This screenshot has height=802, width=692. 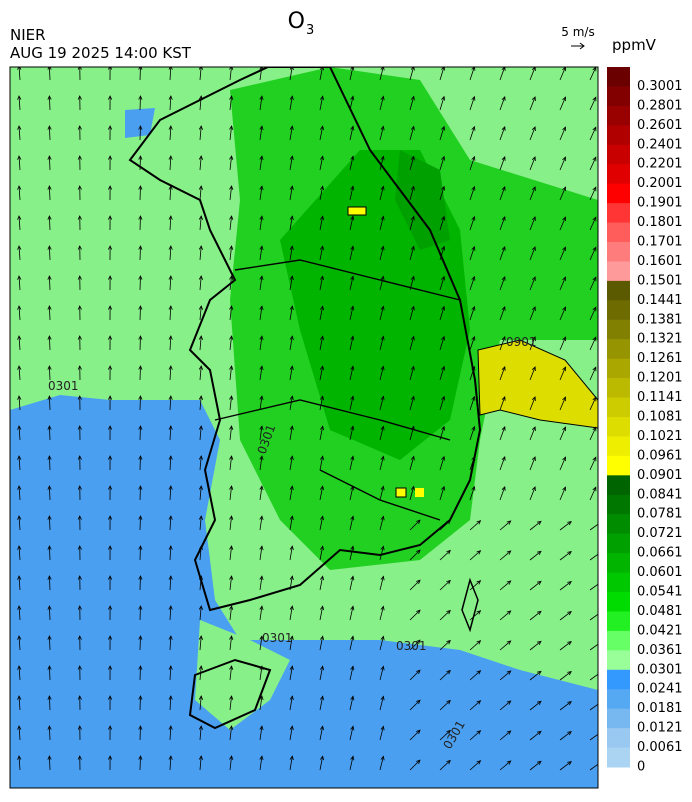 I want to click on legend-label: 0.1141, so click(x=660, y=397).